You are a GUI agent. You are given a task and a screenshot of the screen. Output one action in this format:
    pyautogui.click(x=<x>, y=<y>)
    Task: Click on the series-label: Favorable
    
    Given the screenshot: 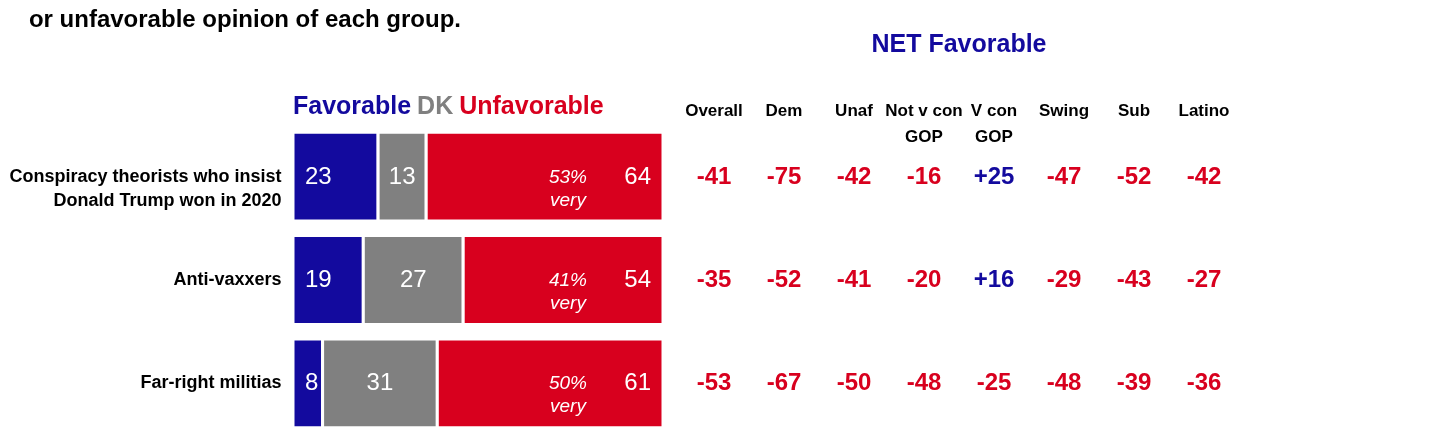 What is the action you would take?
    pyautogui.click(x=352, y=105)
    